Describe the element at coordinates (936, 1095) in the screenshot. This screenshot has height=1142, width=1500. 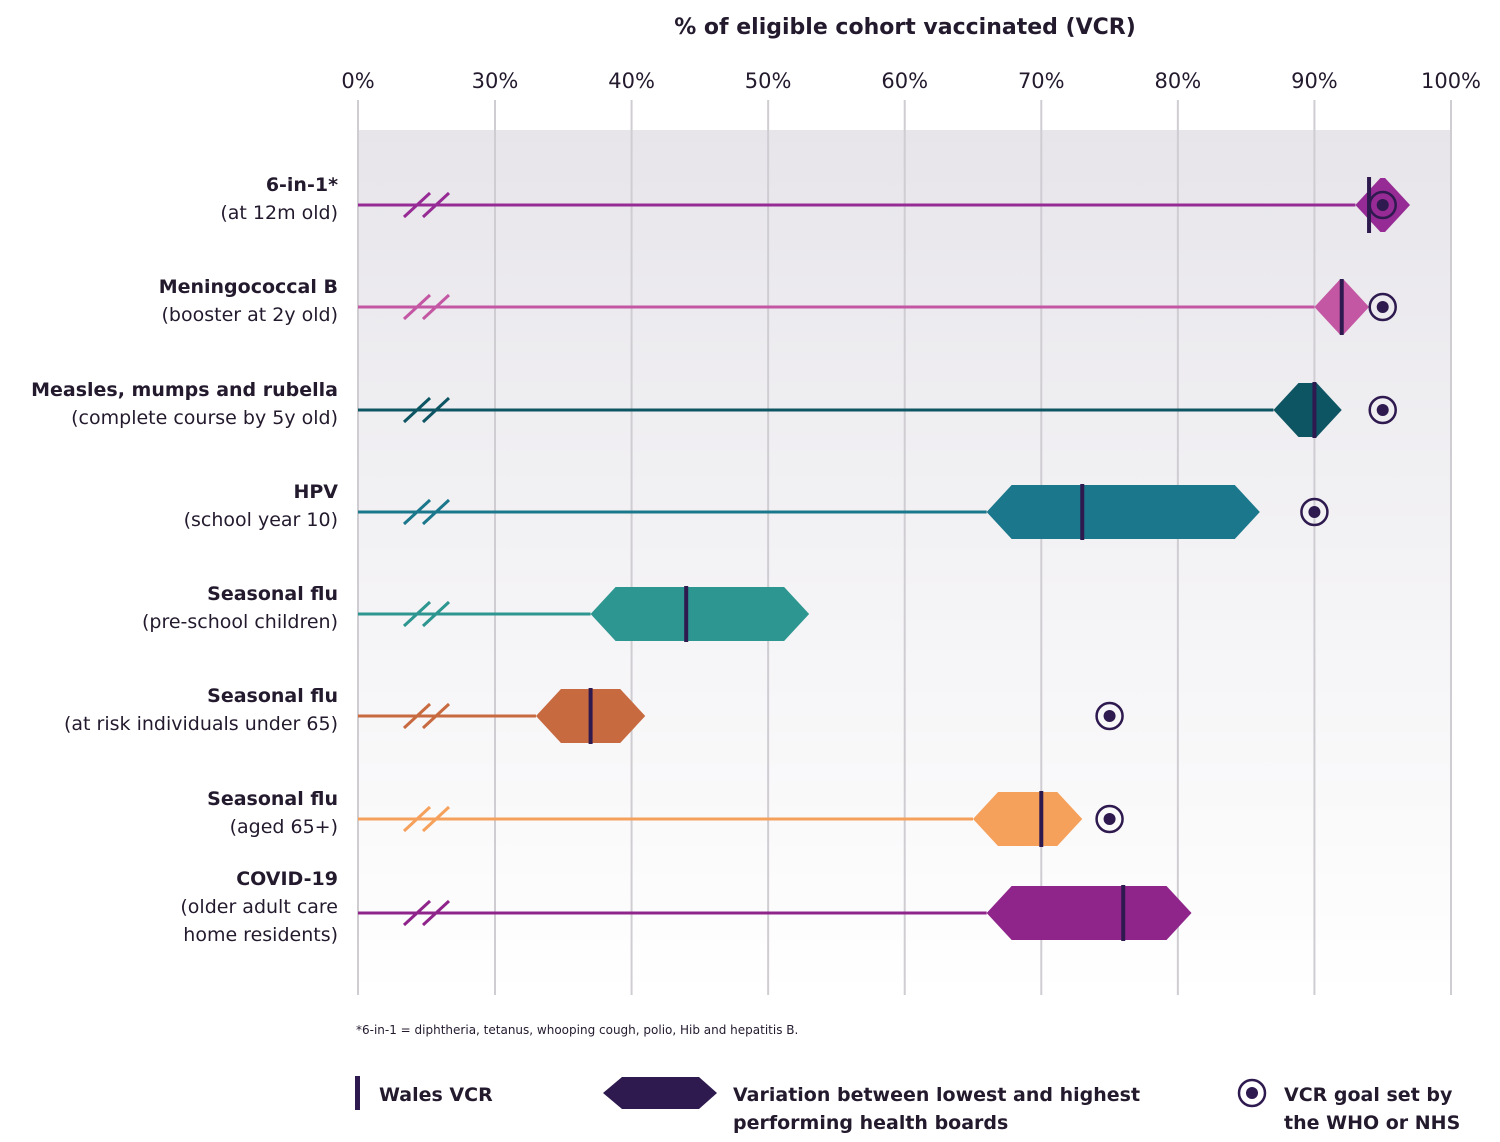
I see `legend-variation-label-1: Variation between lowest and highest` at that location.